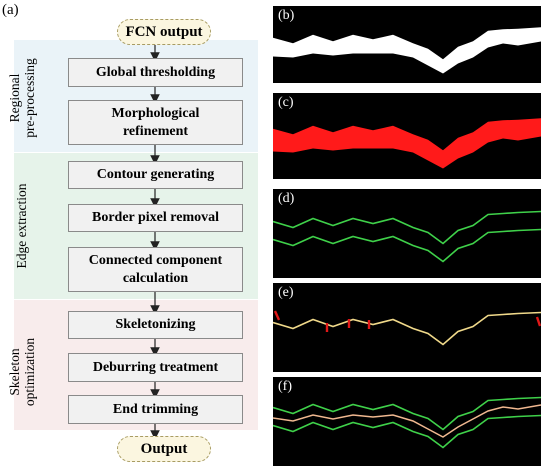 Image resolution: width=550 pixels, height=472 pixels. What do you see at coordinates (286, 292) in the screenshot?
I see `panel-e-label: (e)` at bounding box center [286, 292].